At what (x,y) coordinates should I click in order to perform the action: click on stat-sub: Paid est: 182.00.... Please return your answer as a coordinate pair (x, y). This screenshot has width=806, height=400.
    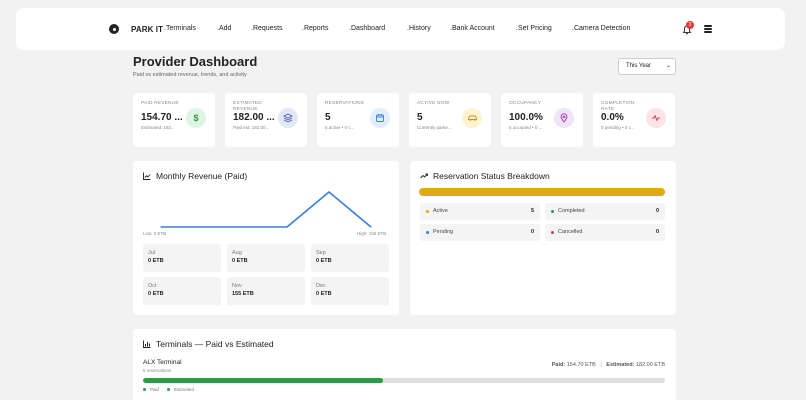
    Looking at the image, I should click on (251, 127).